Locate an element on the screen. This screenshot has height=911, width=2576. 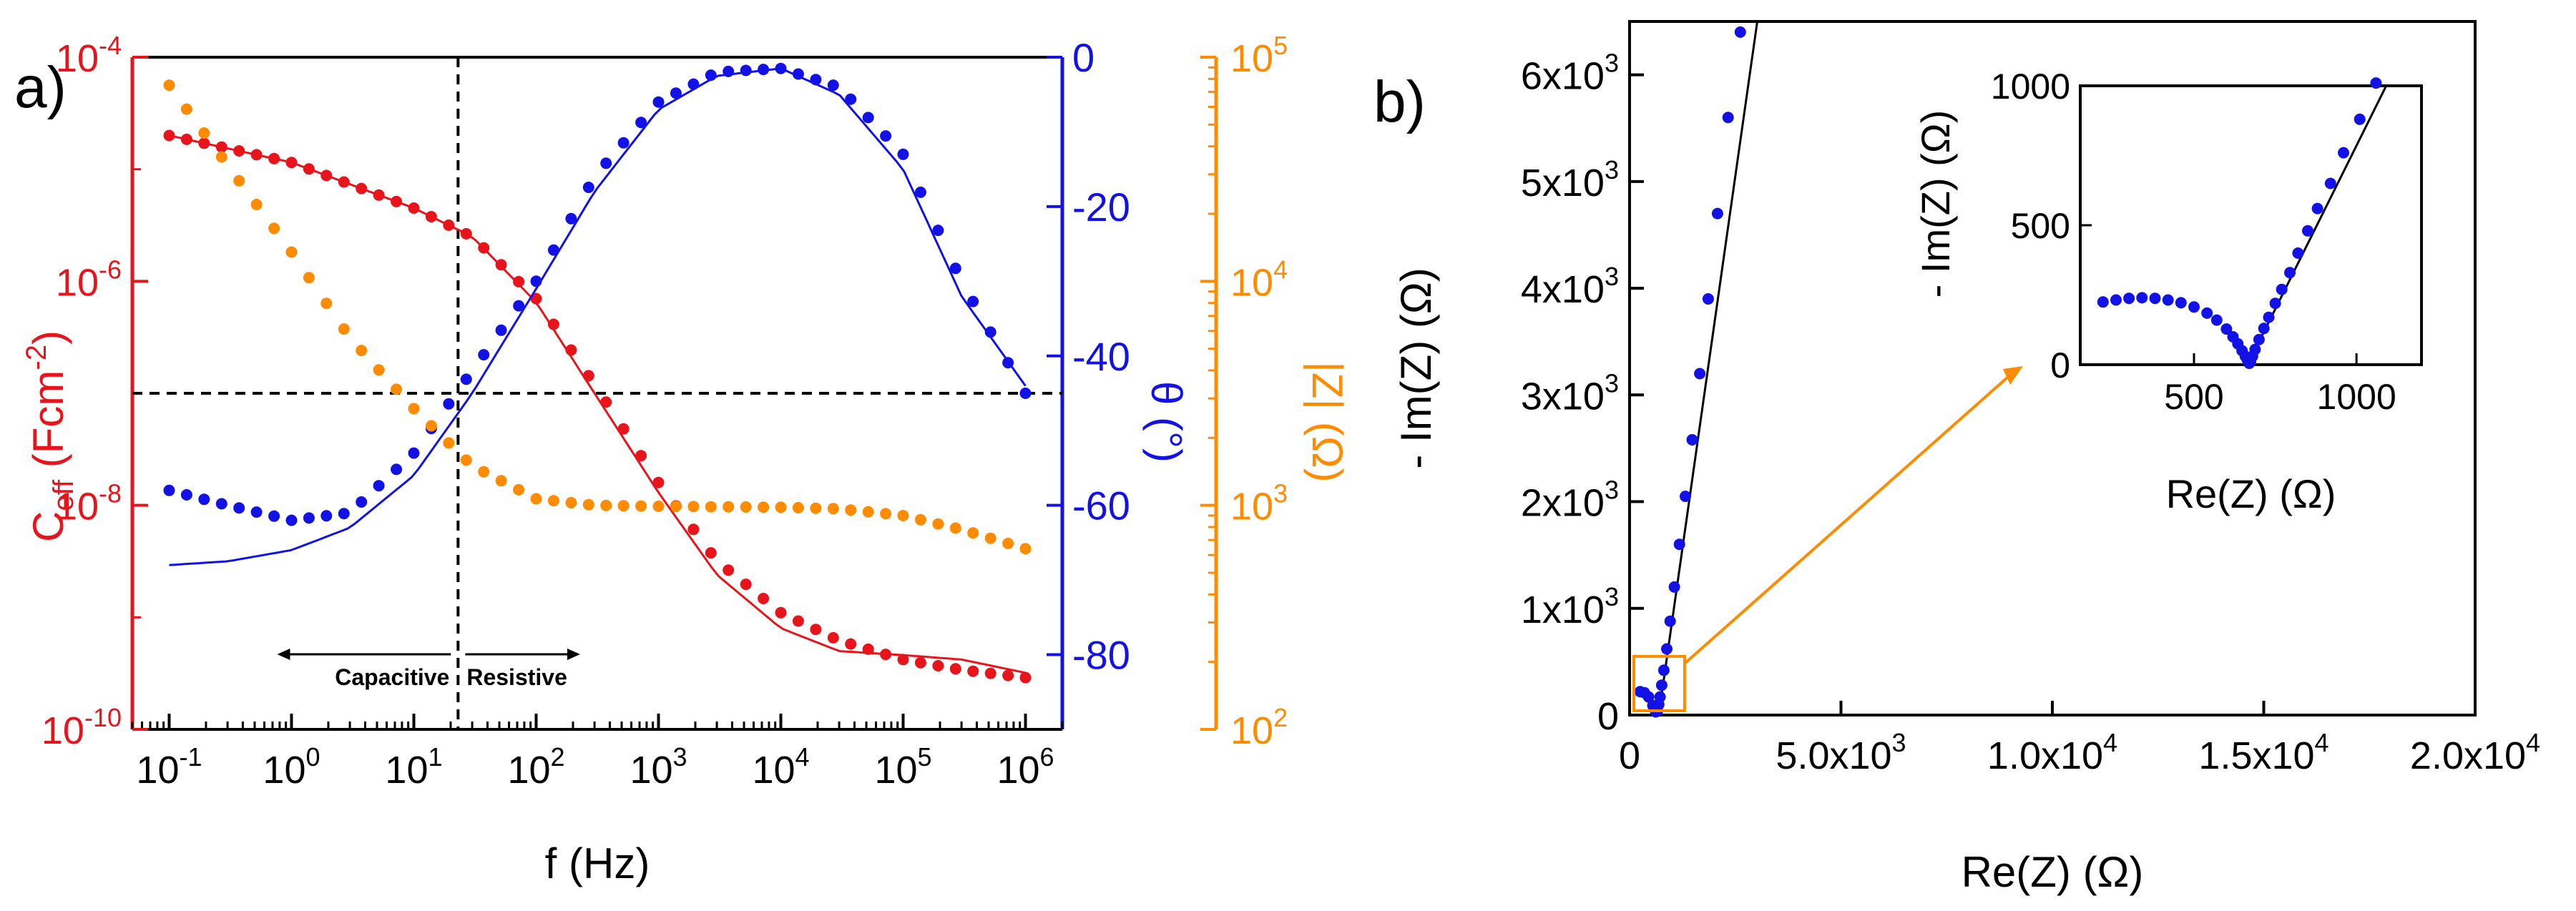
panel-a-left-axis-title: Ceff (Fcm-2) is located at coordinates (50, 436).